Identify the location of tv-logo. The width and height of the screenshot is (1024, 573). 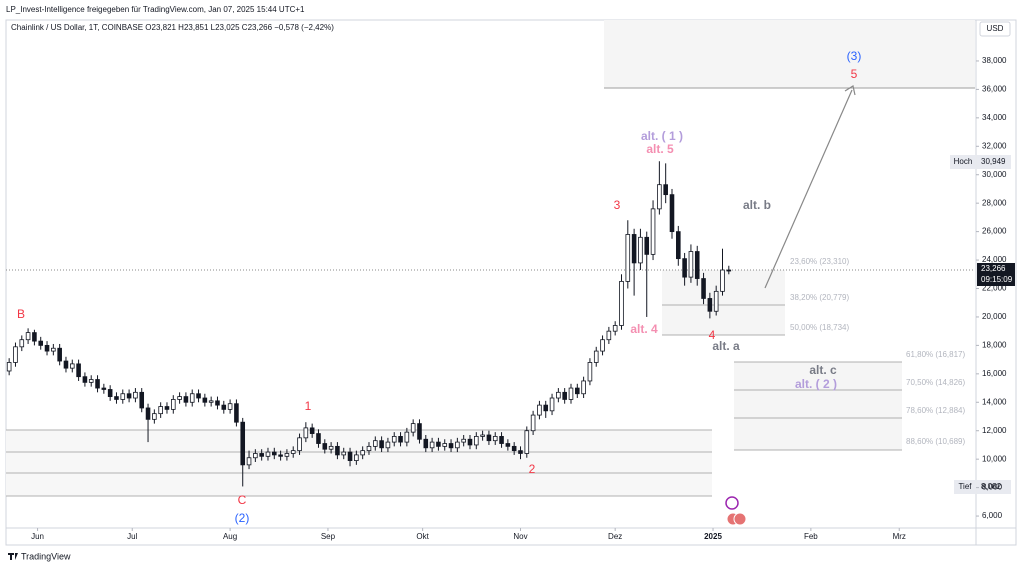
(13, 556).